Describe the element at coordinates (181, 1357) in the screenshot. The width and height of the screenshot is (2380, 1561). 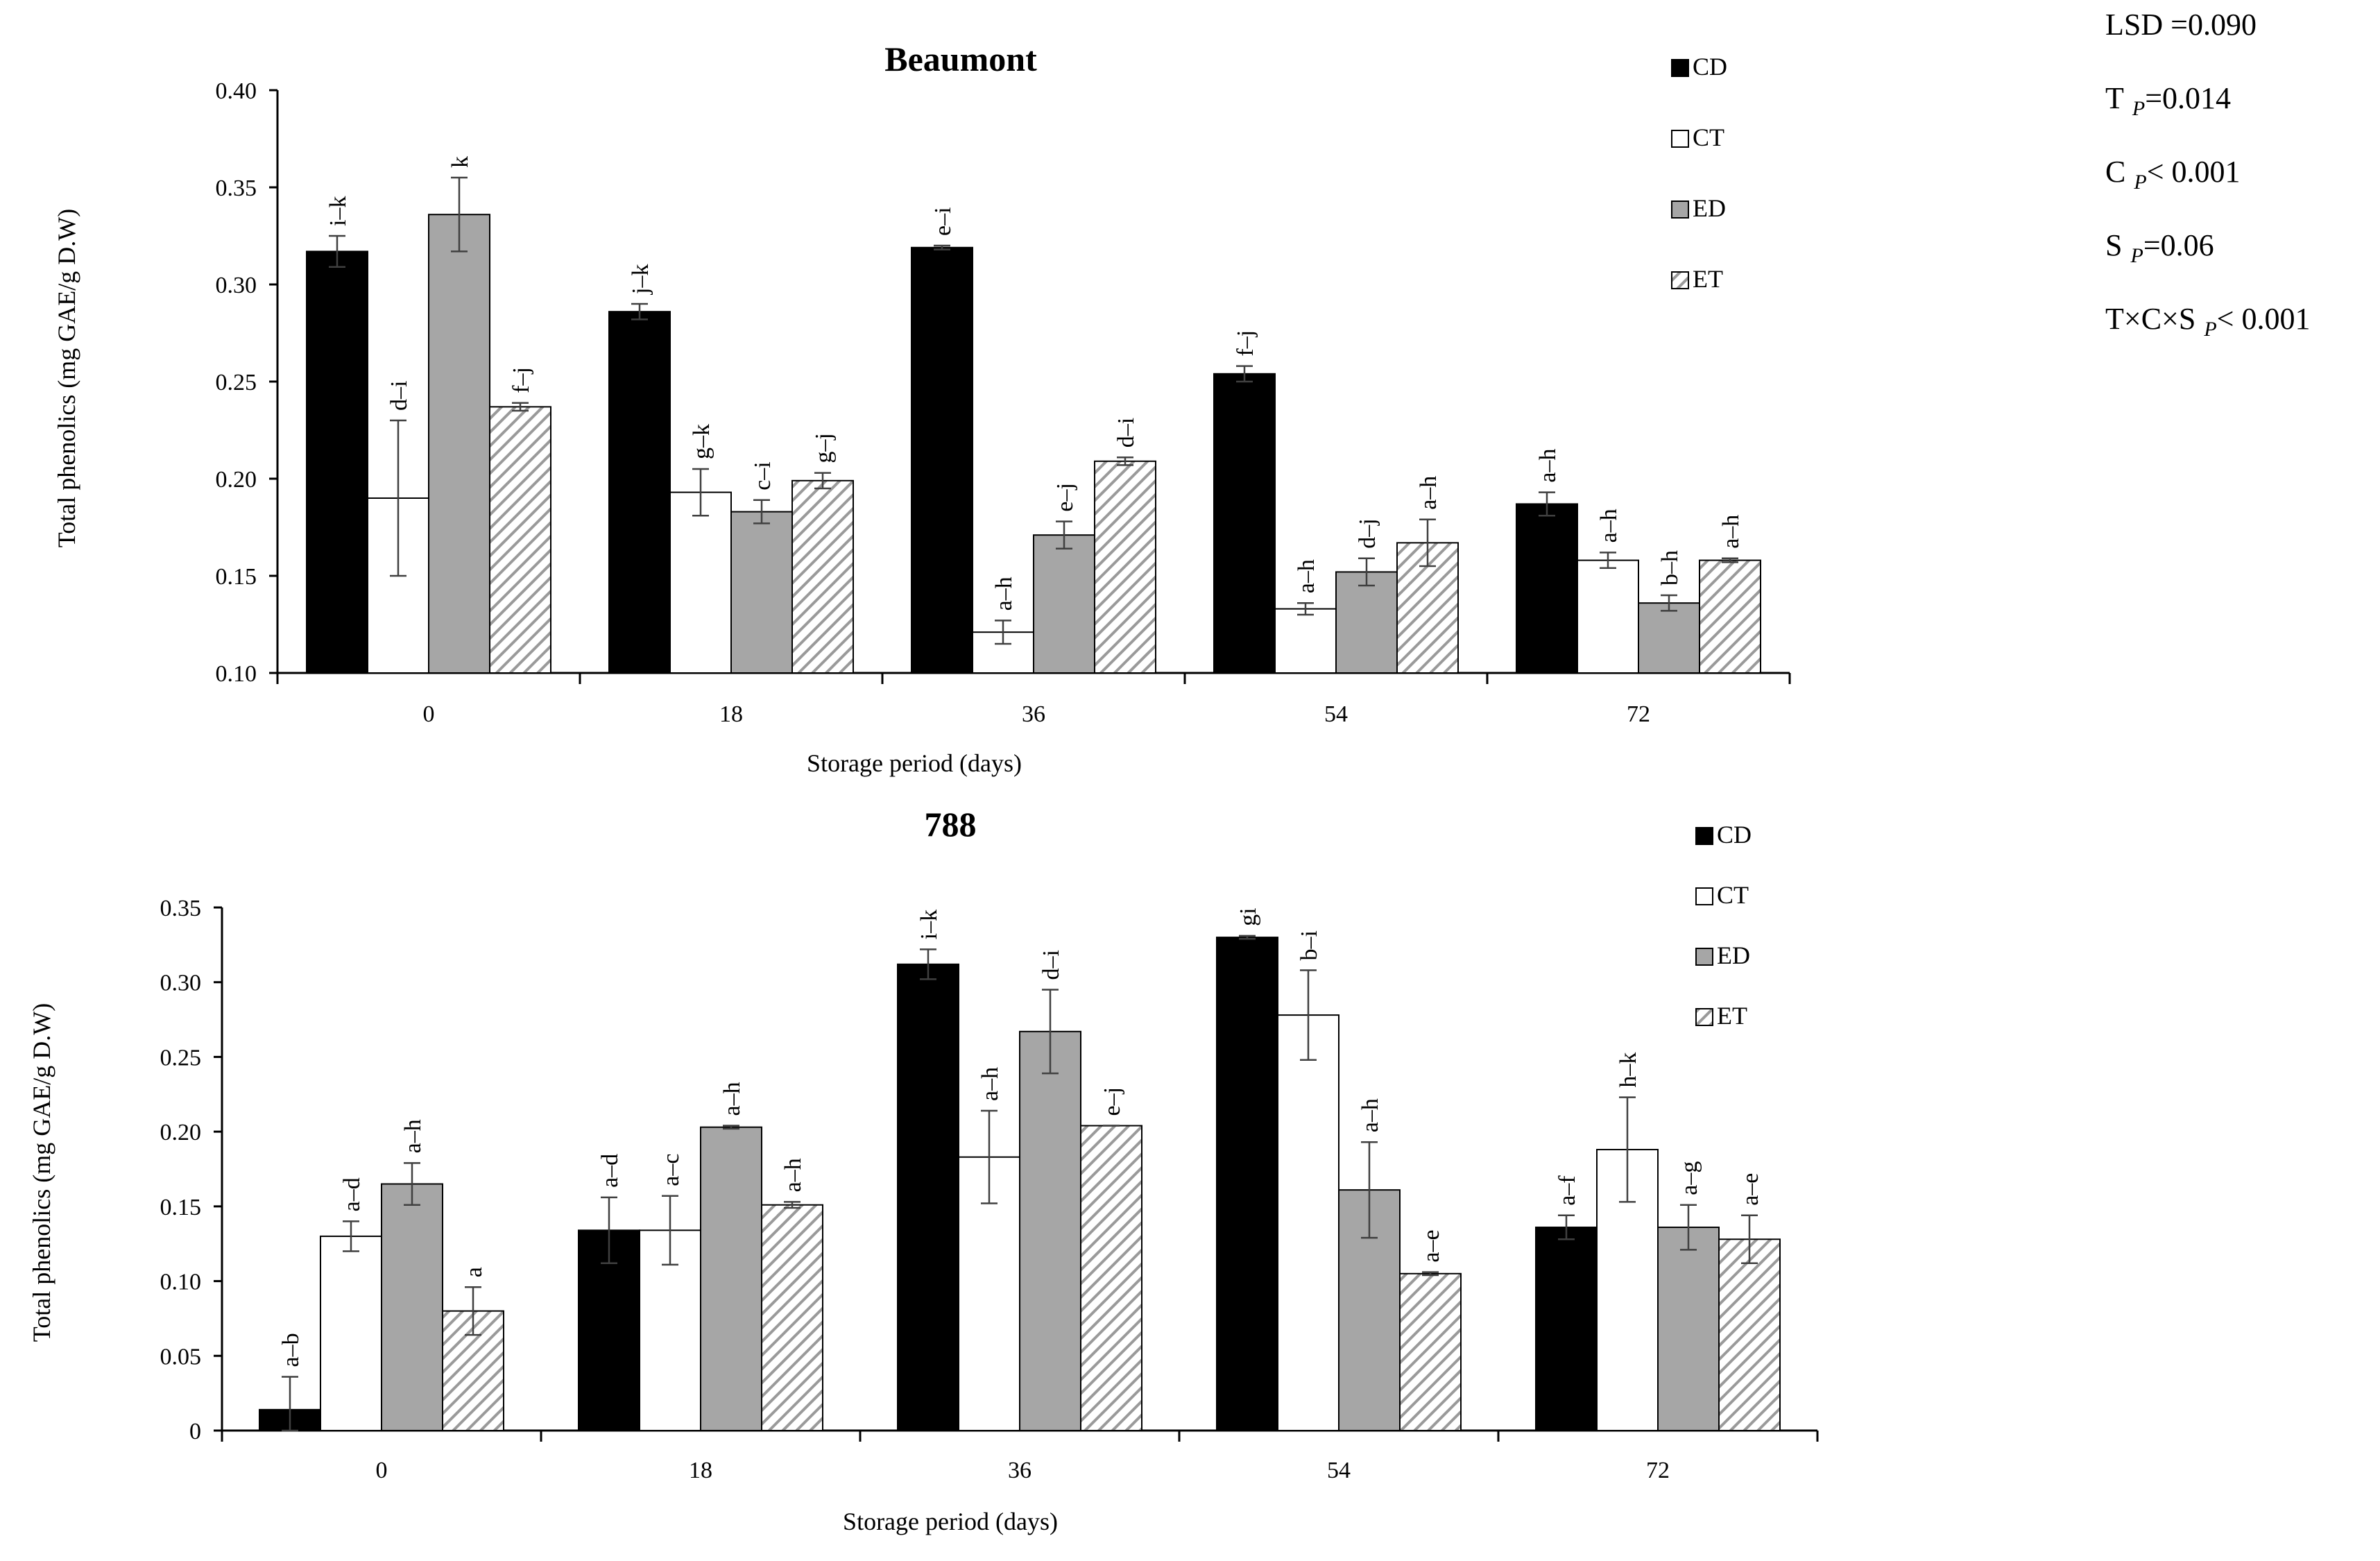
I see `y-tick-label: 0.05` at that location.